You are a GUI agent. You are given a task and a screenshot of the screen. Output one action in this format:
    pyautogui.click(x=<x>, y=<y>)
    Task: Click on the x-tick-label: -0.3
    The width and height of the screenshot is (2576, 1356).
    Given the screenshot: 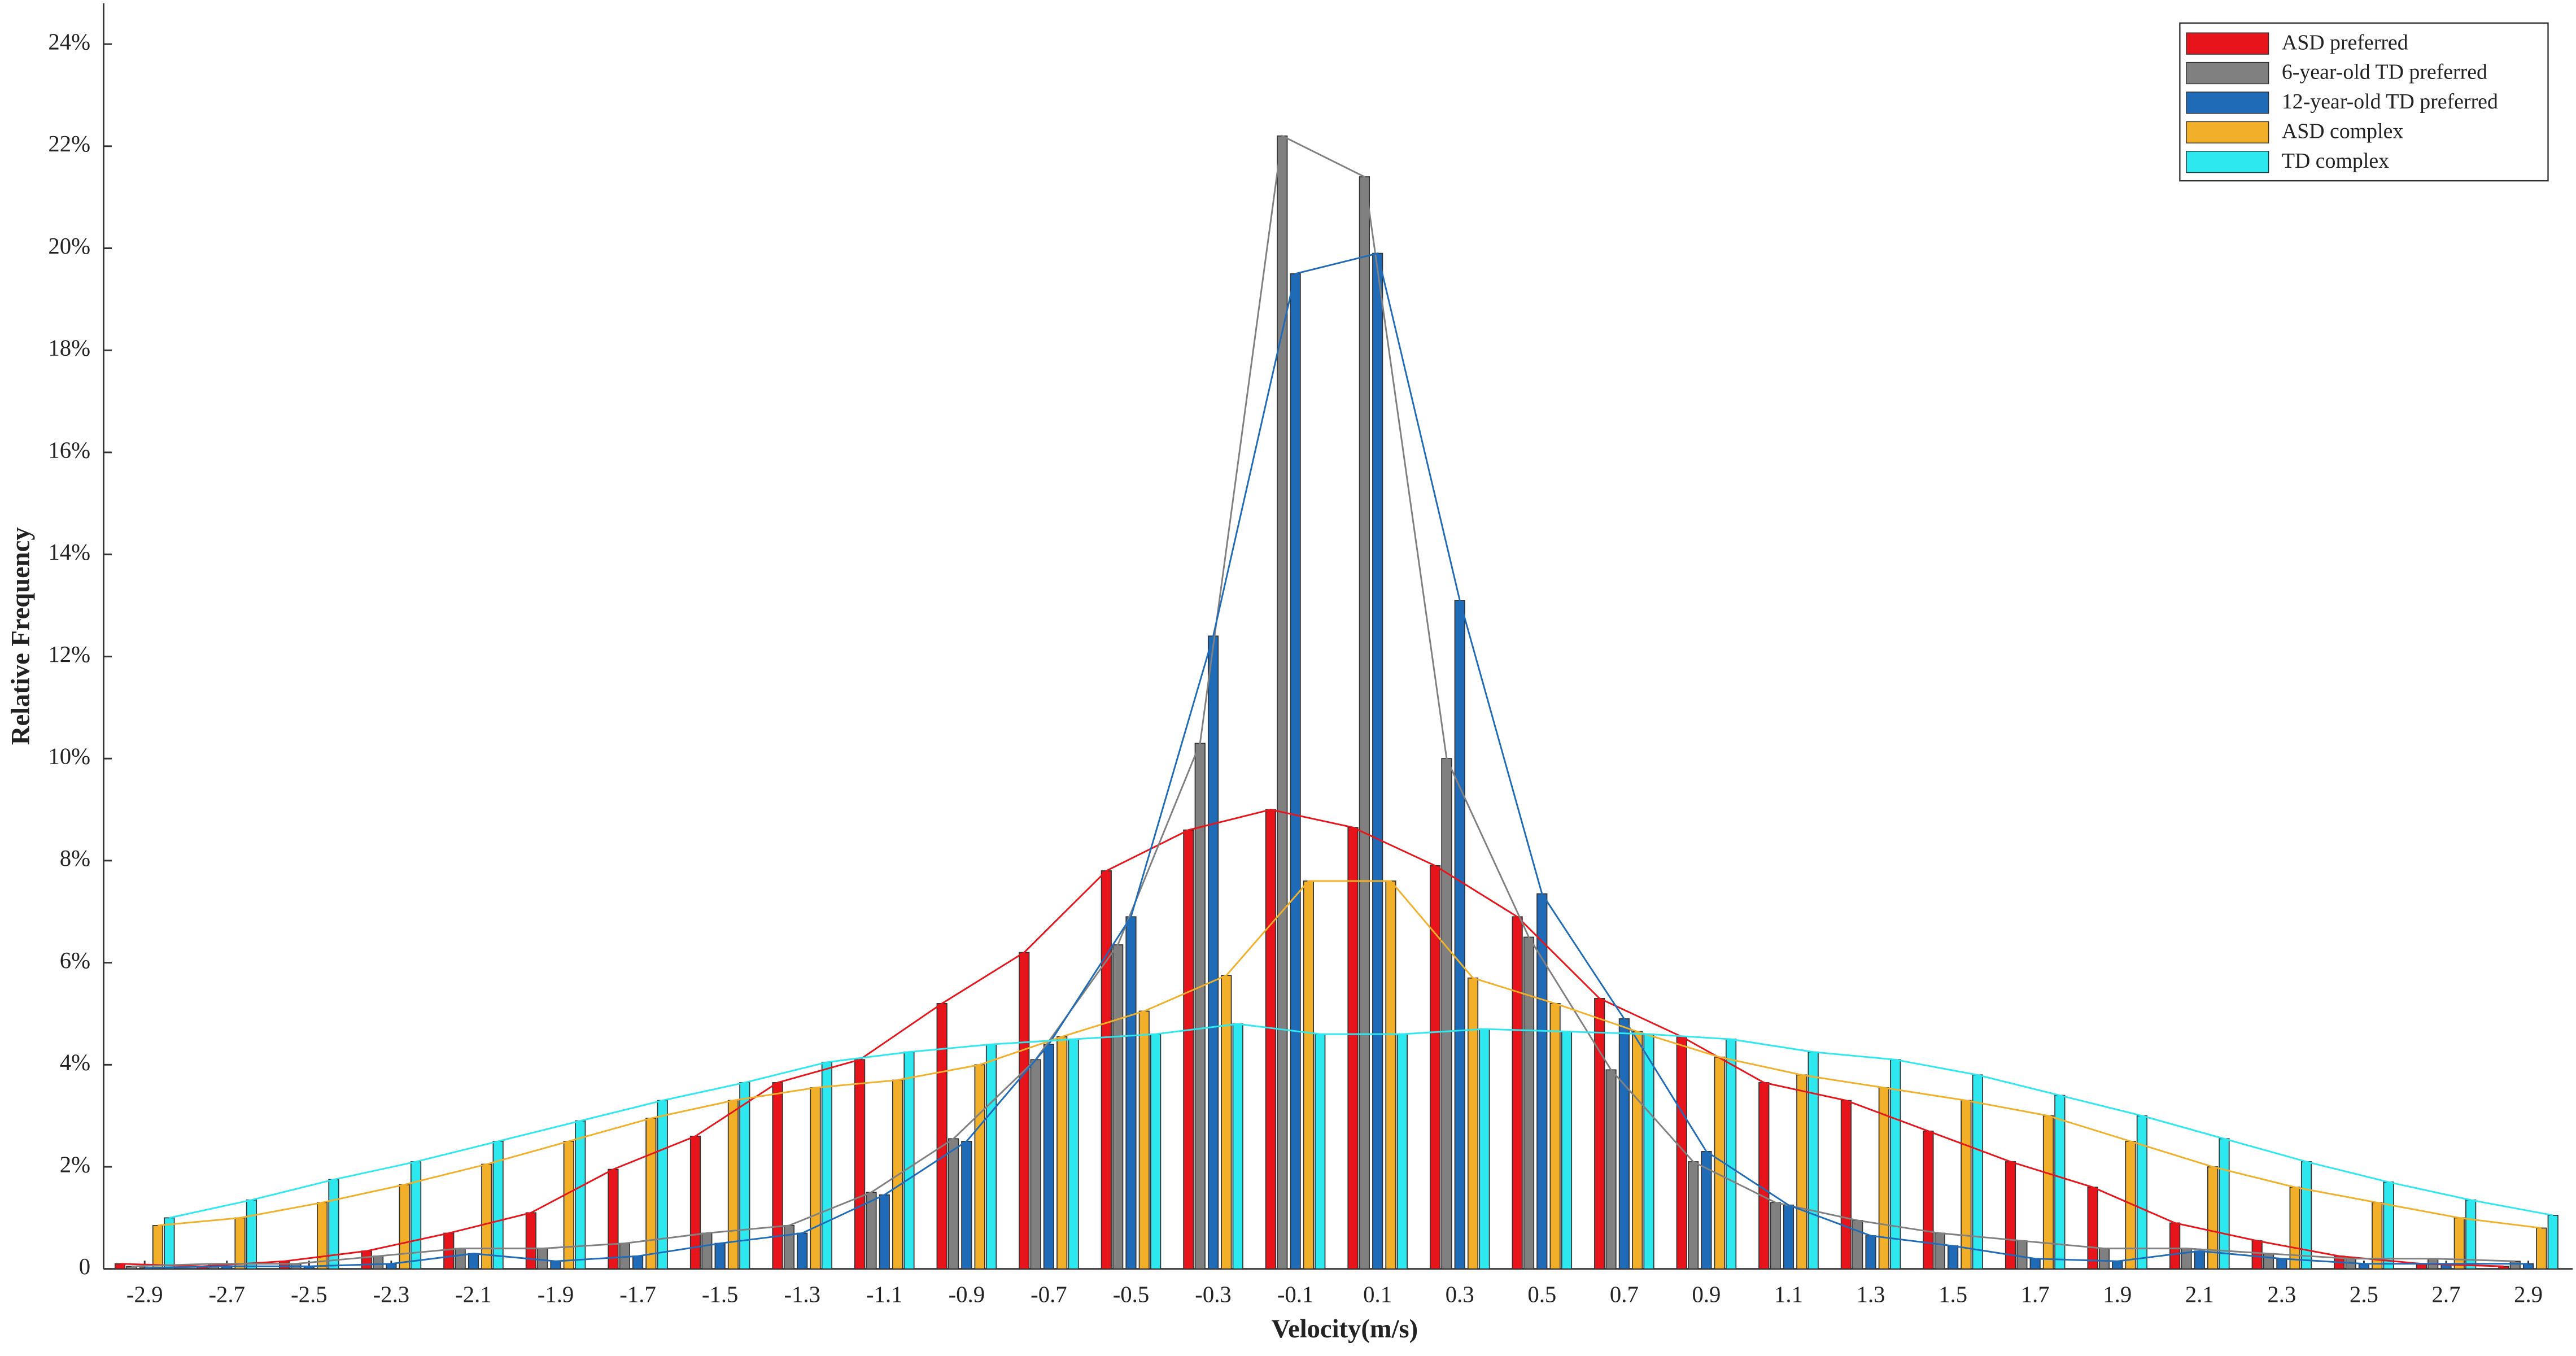 What is the action you would take?
    pyautogui.click(x=1213, y=1294)
    